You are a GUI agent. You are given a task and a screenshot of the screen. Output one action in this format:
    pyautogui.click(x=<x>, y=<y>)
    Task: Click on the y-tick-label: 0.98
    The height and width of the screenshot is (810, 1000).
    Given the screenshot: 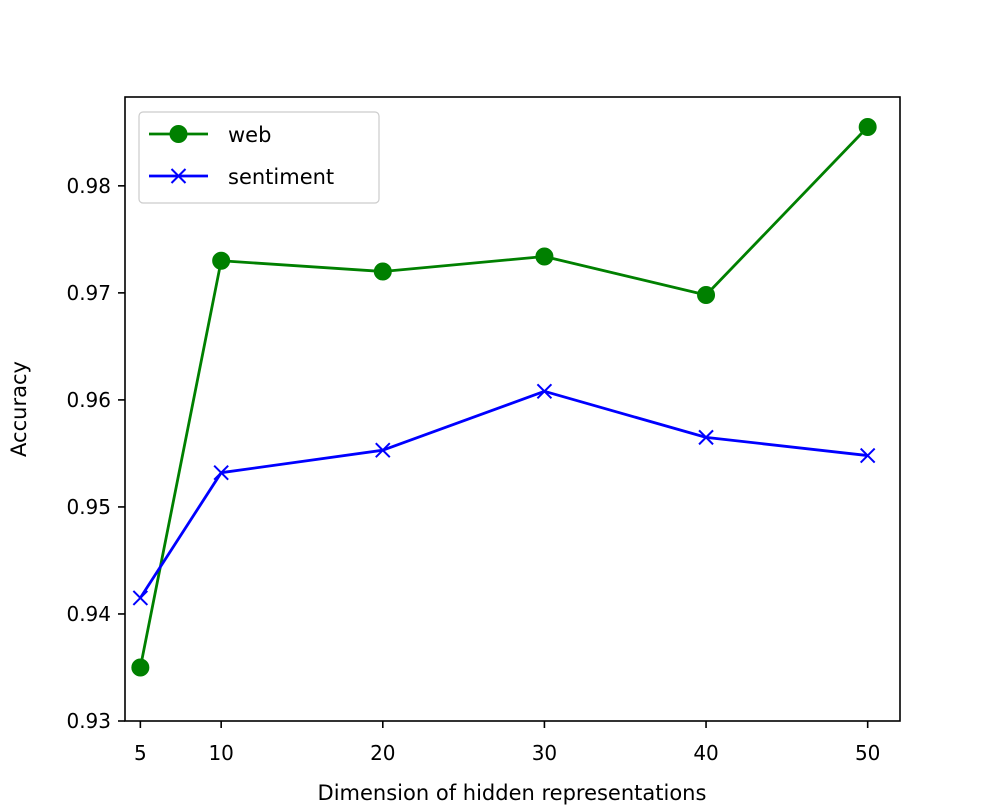 What is the action you would take?
    pyautogui.click(x=88, y=186)
    